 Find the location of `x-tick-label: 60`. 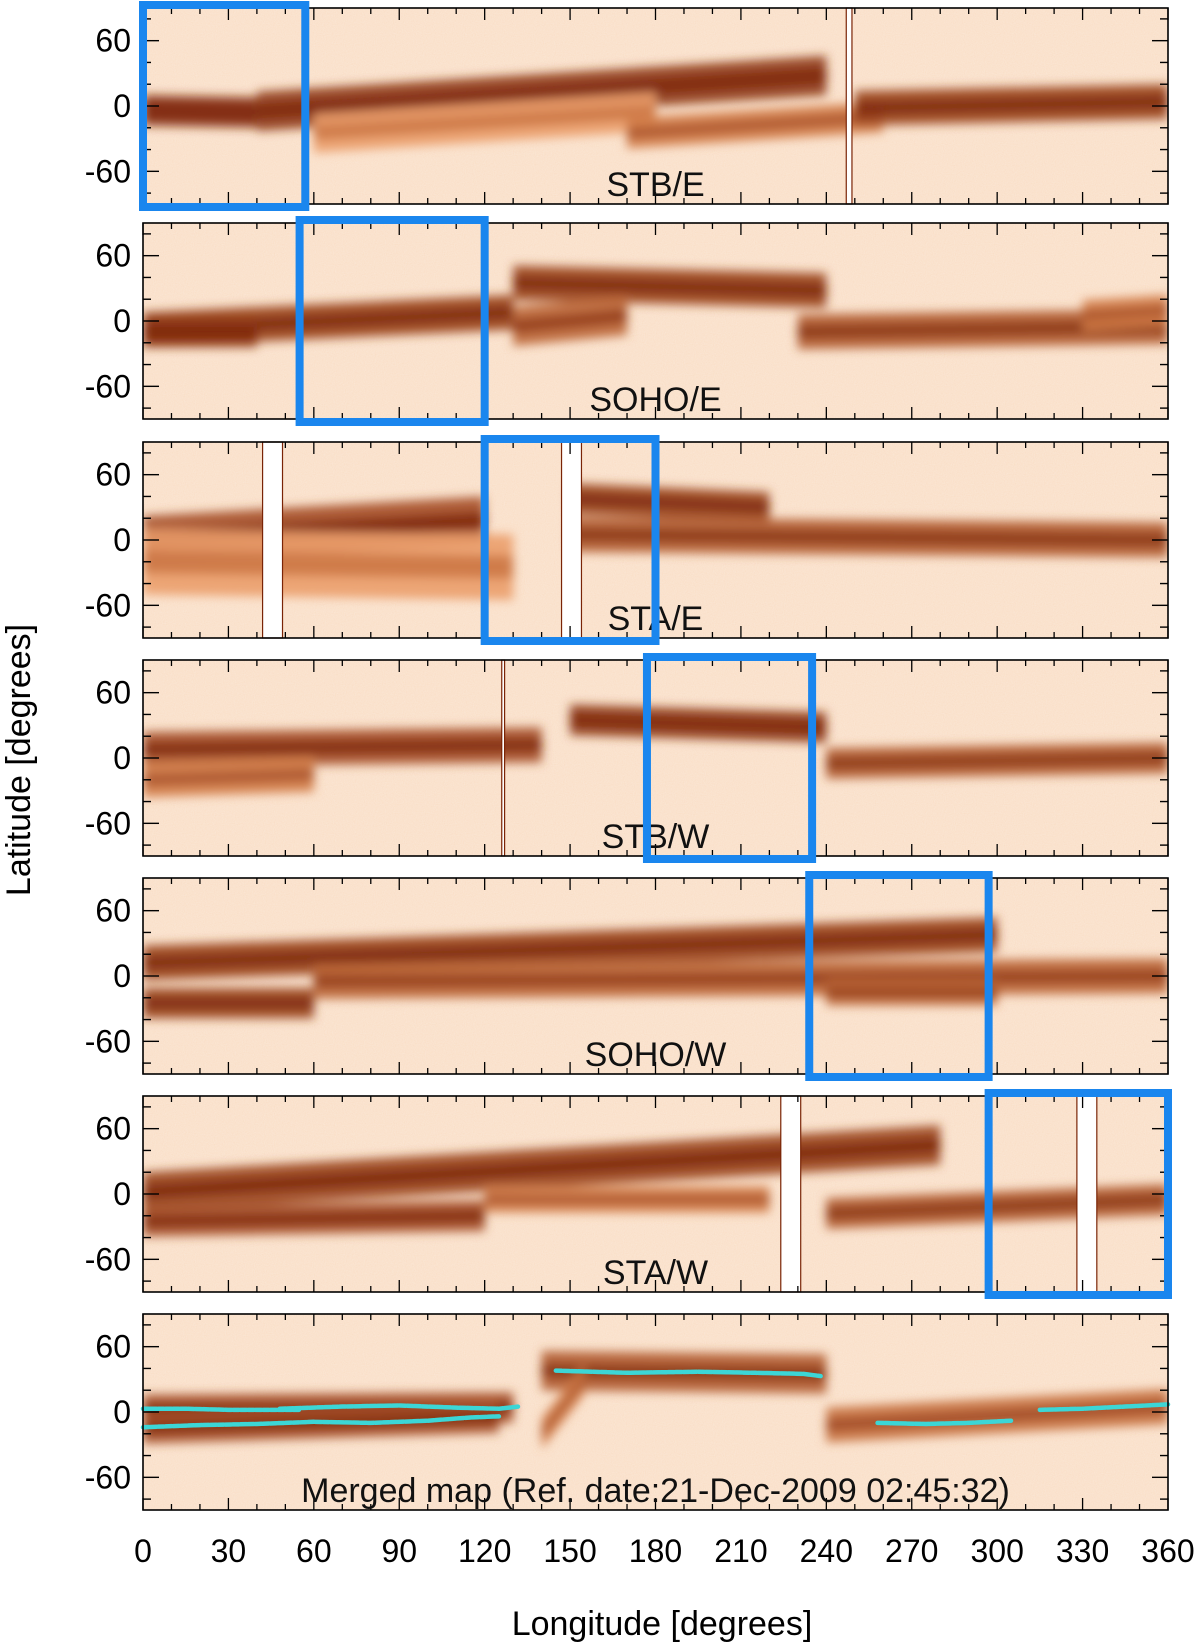

x-tick-label: 60 is located at coordinates (314, 1551).